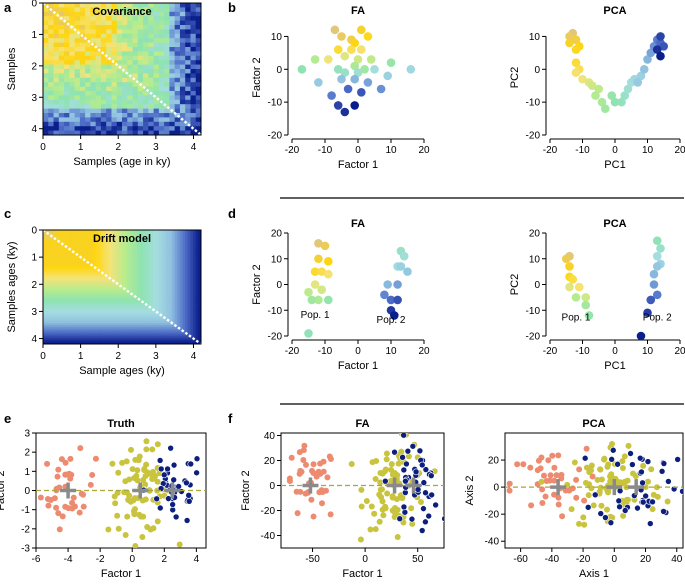 This screenshot has width=685, height=587. What do you see at coordinates (576, 318) in the screenshot?
I see `population-label: Pop. 1` at bounding box center [576, 318].